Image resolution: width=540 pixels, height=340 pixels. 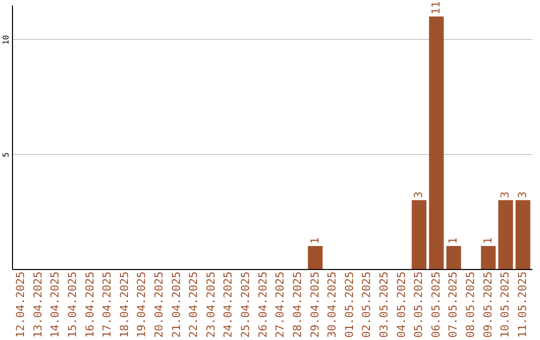 What do you see at coordinates (487, 305) in the screenshot?
I see `x-tick-label: 09.05.2025` at bounding box center [487, 305].